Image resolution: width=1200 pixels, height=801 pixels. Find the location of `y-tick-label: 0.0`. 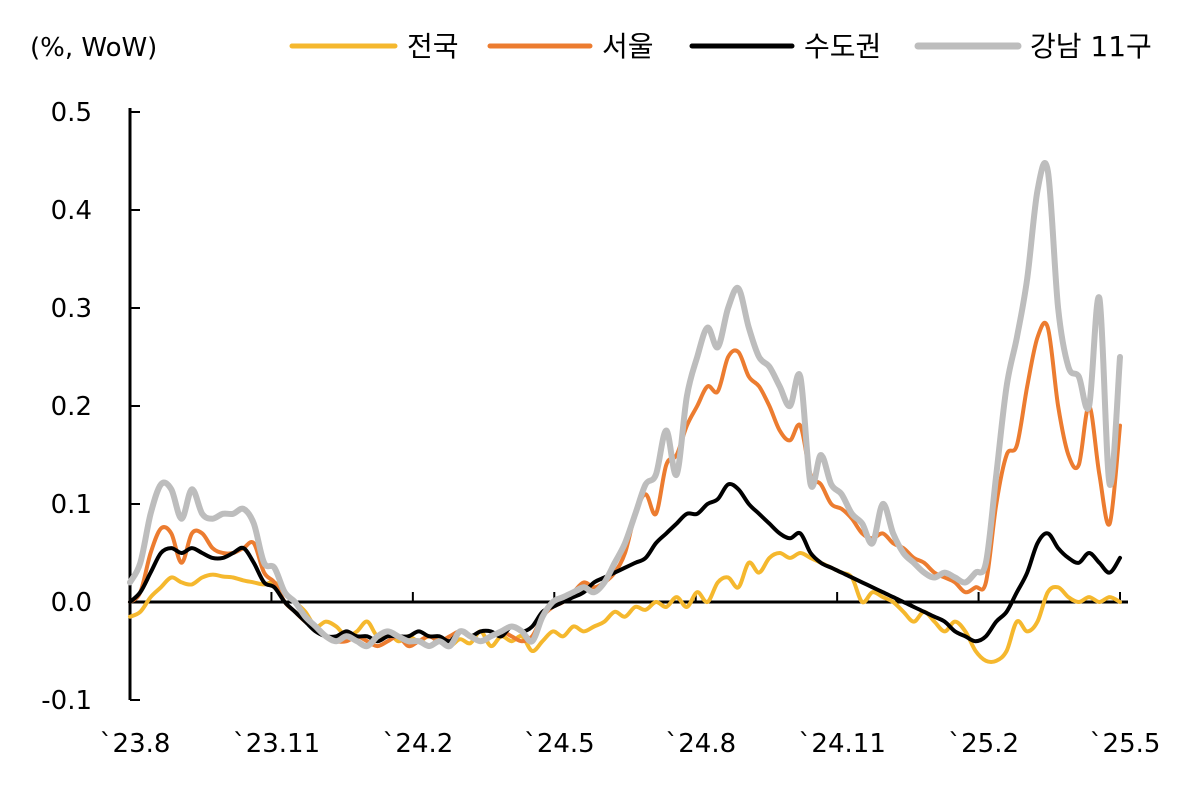

y-tick-label: 0.0 is located at coordinates (71, 603).